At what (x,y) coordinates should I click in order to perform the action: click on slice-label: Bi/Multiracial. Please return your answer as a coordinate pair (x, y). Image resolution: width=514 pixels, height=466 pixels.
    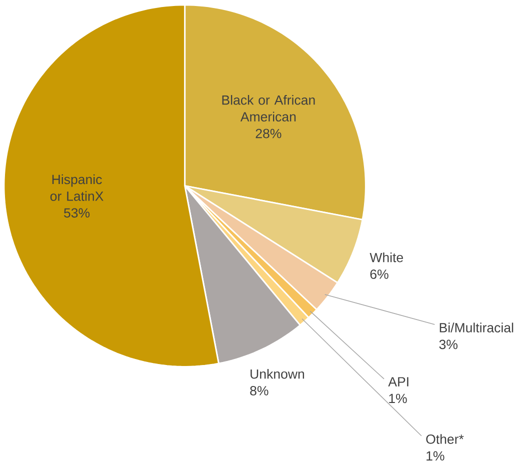
    Looking at the image, I should click on (477, 327).